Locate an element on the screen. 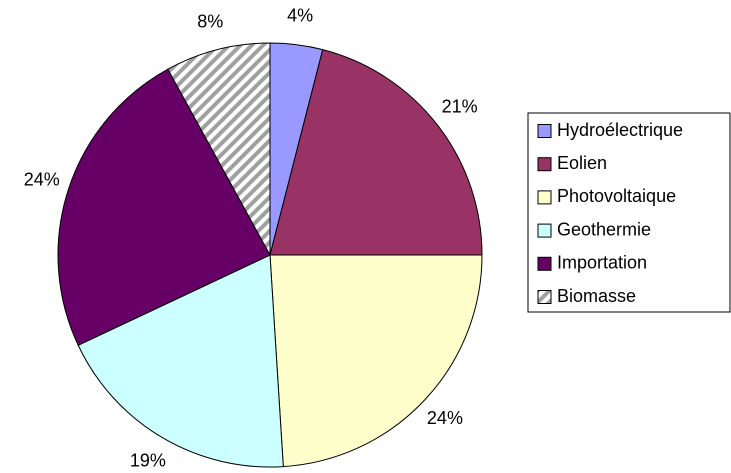 This screenshot has height=473, width=731. legend-label: Biomasse is located at coordinates (596, 296).